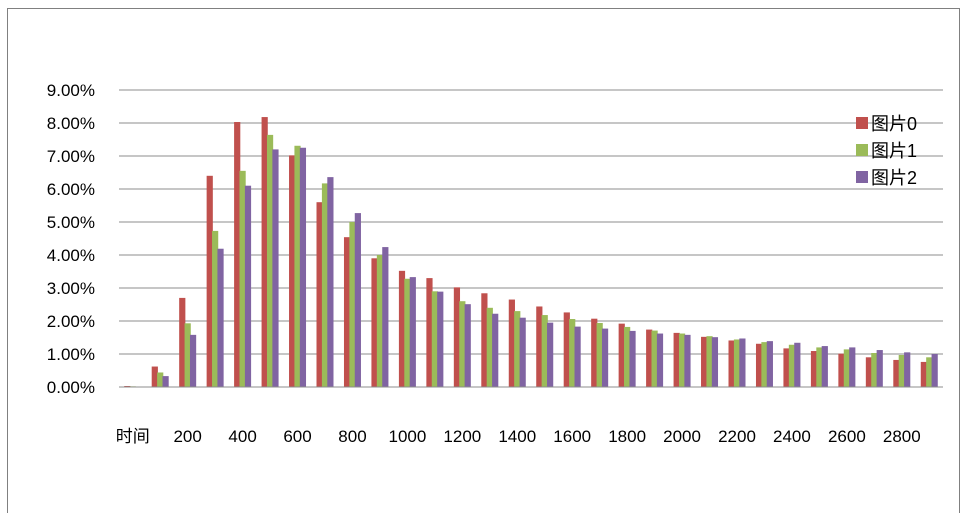 The image size is (962, 515). Describe the element at coordinates (133, 436) in the screenshot. I see `x-tick-label: 时间` at that location.